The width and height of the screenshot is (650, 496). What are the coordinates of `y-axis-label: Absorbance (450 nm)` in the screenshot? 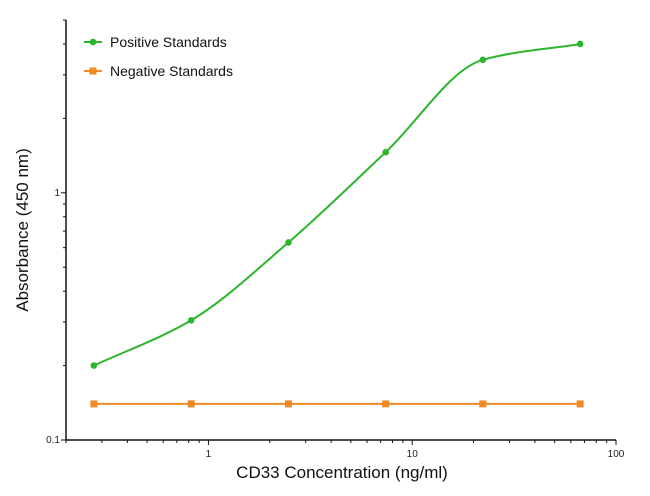 It's located at (22, 229).